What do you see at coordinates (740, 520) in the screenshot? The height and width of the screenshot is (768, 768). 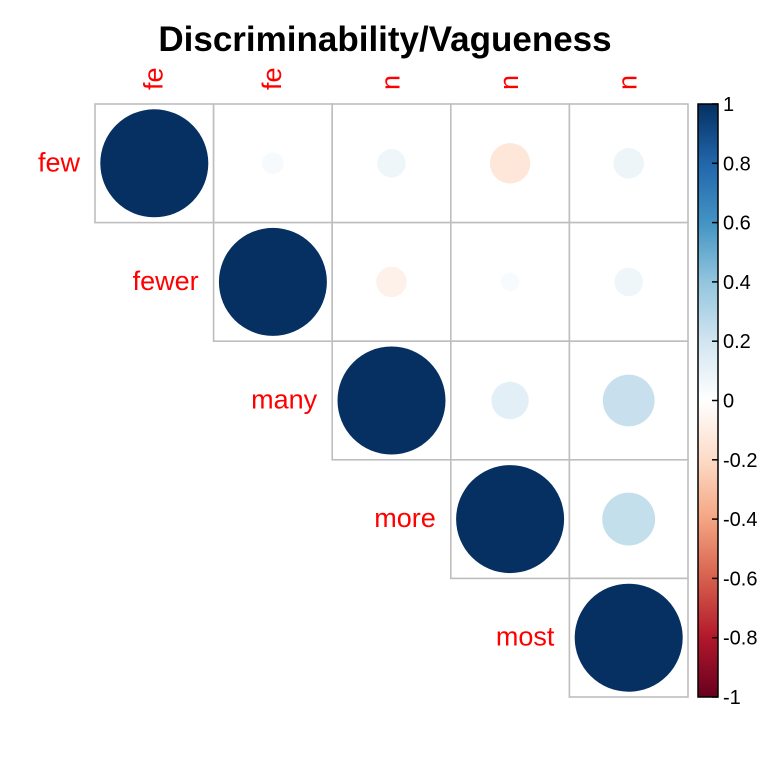 I see `colorbar-tick-label: -0.4` at bounding box center [740, 520].